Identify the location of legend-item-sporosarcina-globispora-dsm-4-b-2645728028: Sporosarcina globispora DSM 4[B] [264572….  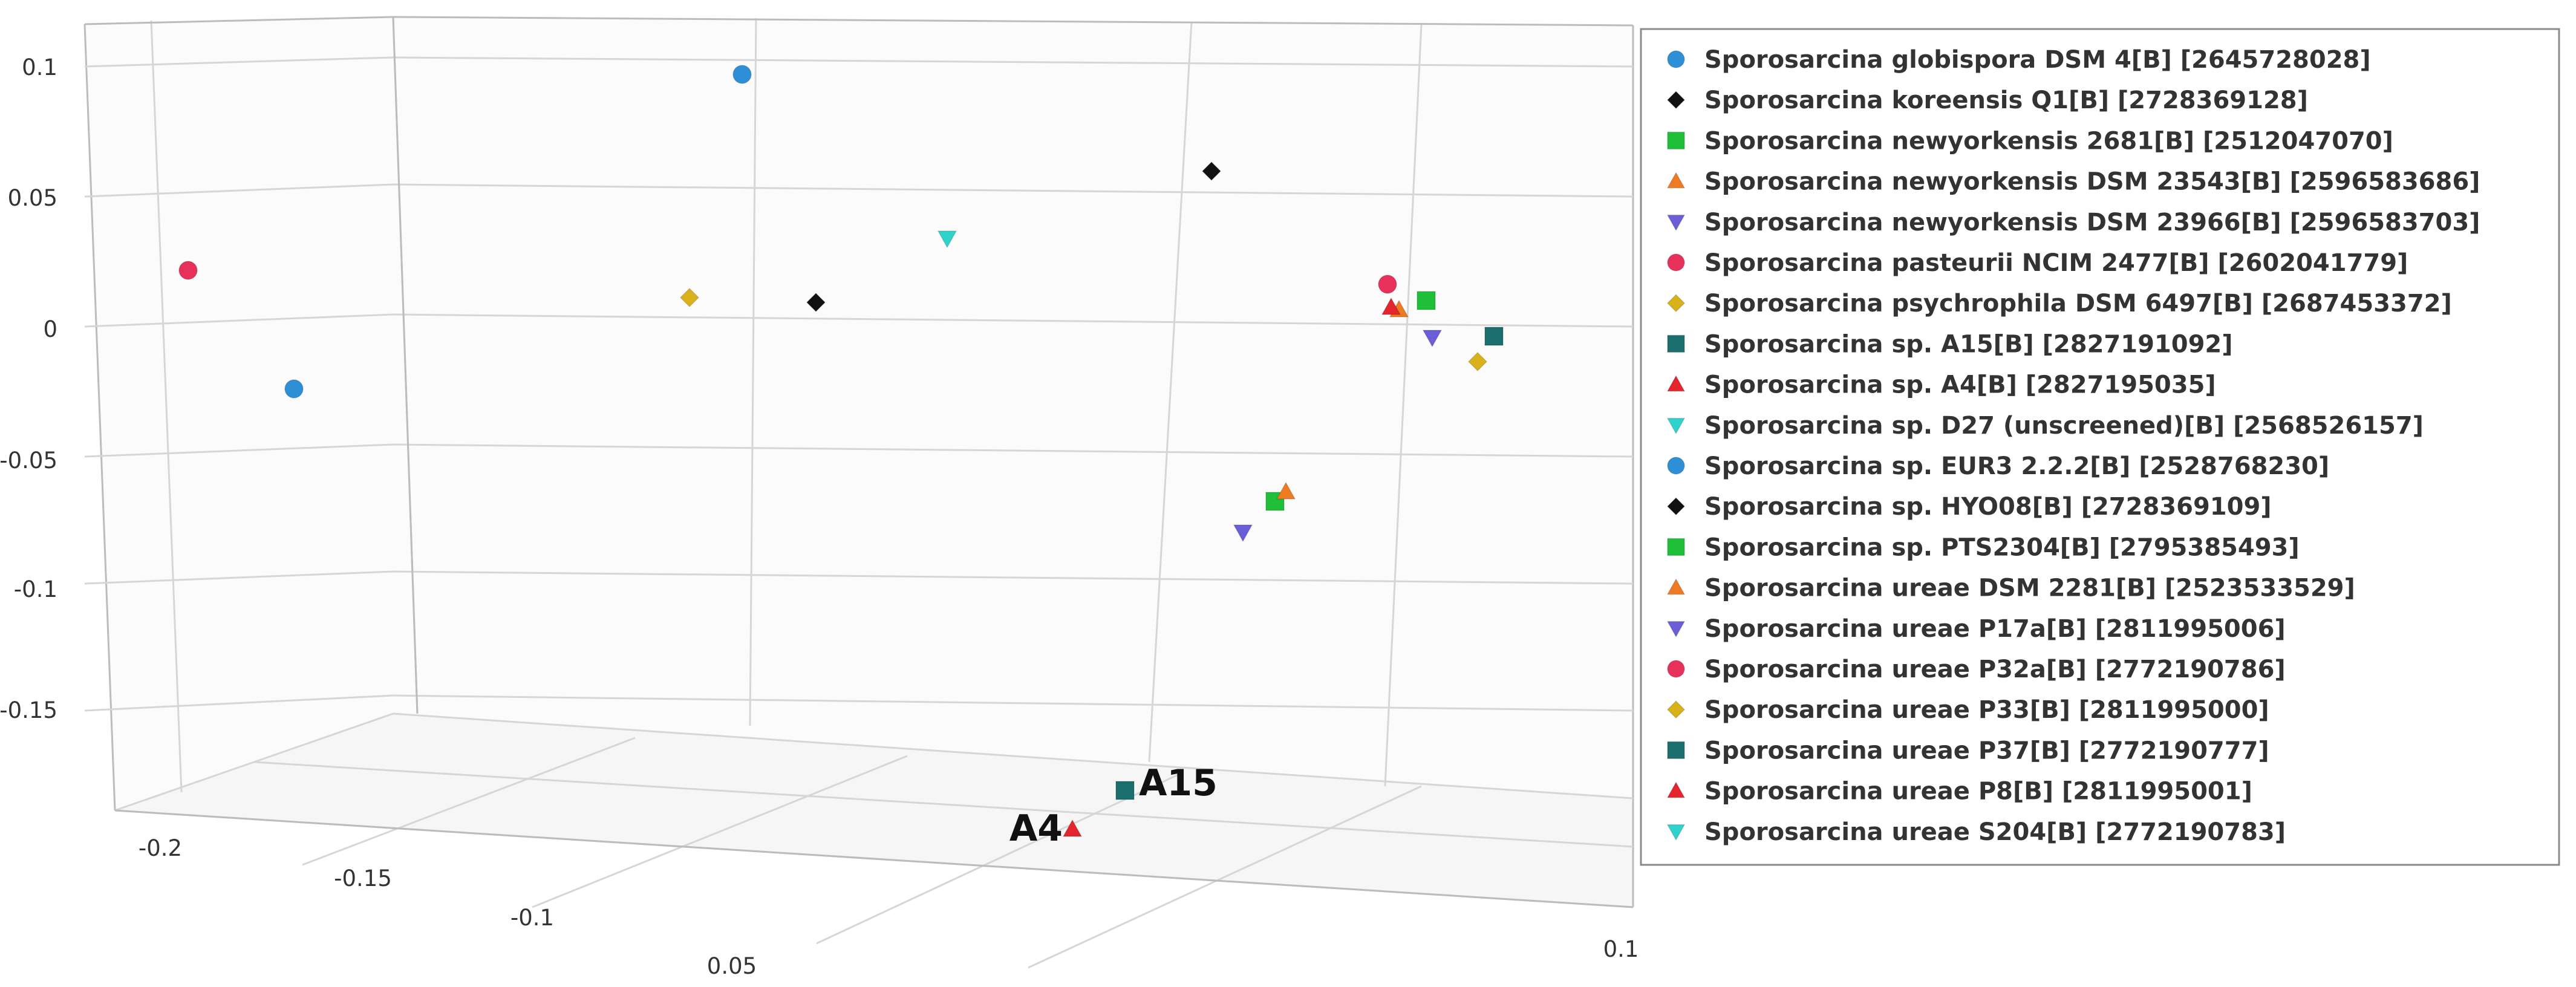
(2019, 60).